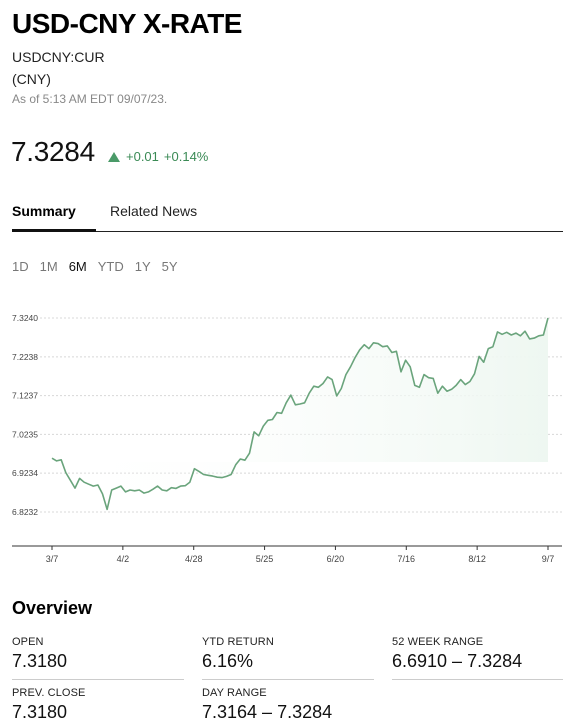 The width and height of the screenshot is (563, 724). I want to click on range-selector: 1D 1M 6M YTD 1Y 5Y, so click(100, 266).